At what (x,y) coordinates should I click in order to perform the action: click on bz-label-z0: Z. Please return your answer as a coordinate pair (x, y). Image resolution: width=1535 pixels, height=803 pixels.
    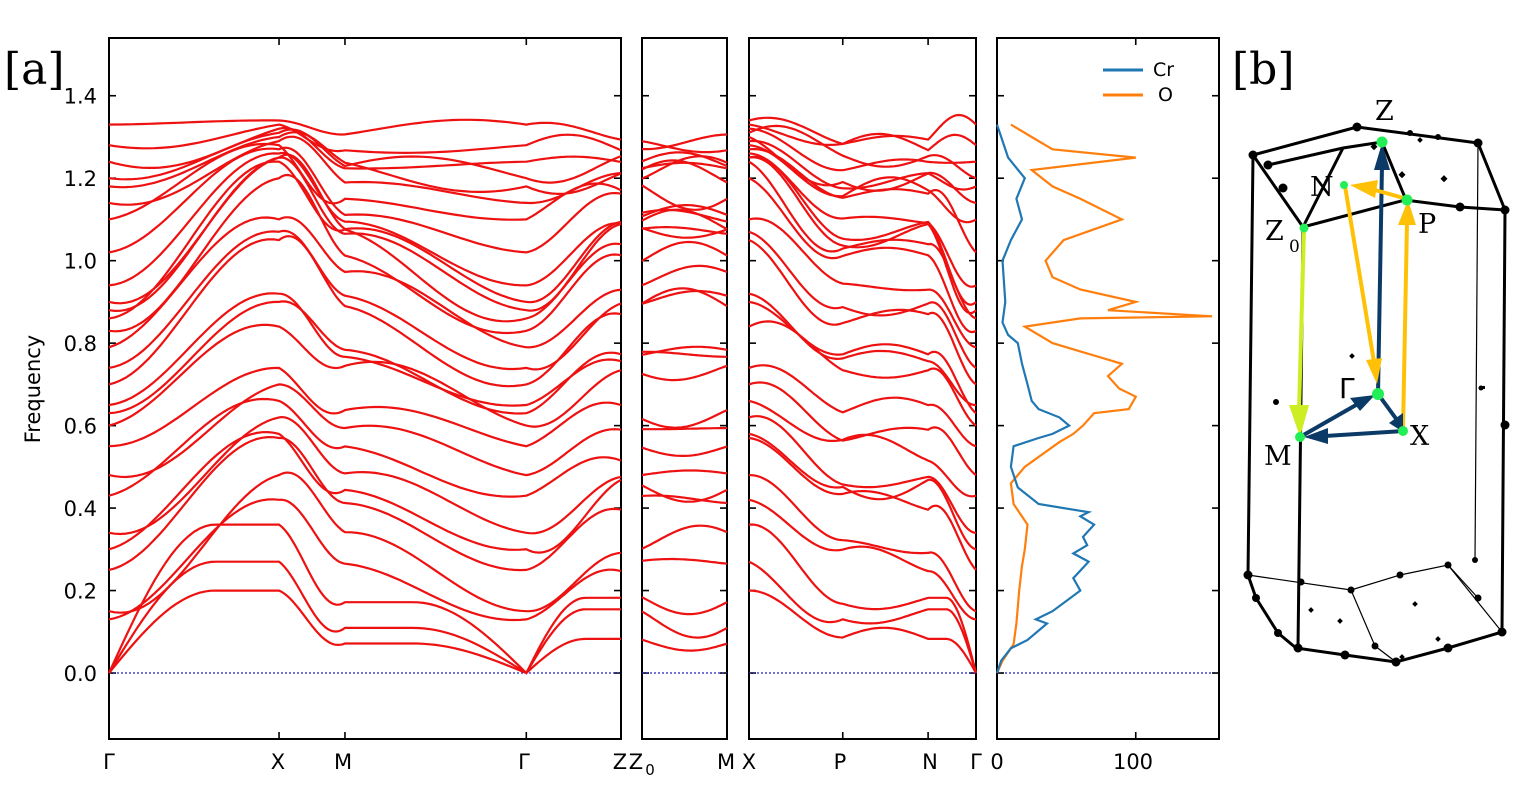
    Looking at the image, I should click on (1274, 231).